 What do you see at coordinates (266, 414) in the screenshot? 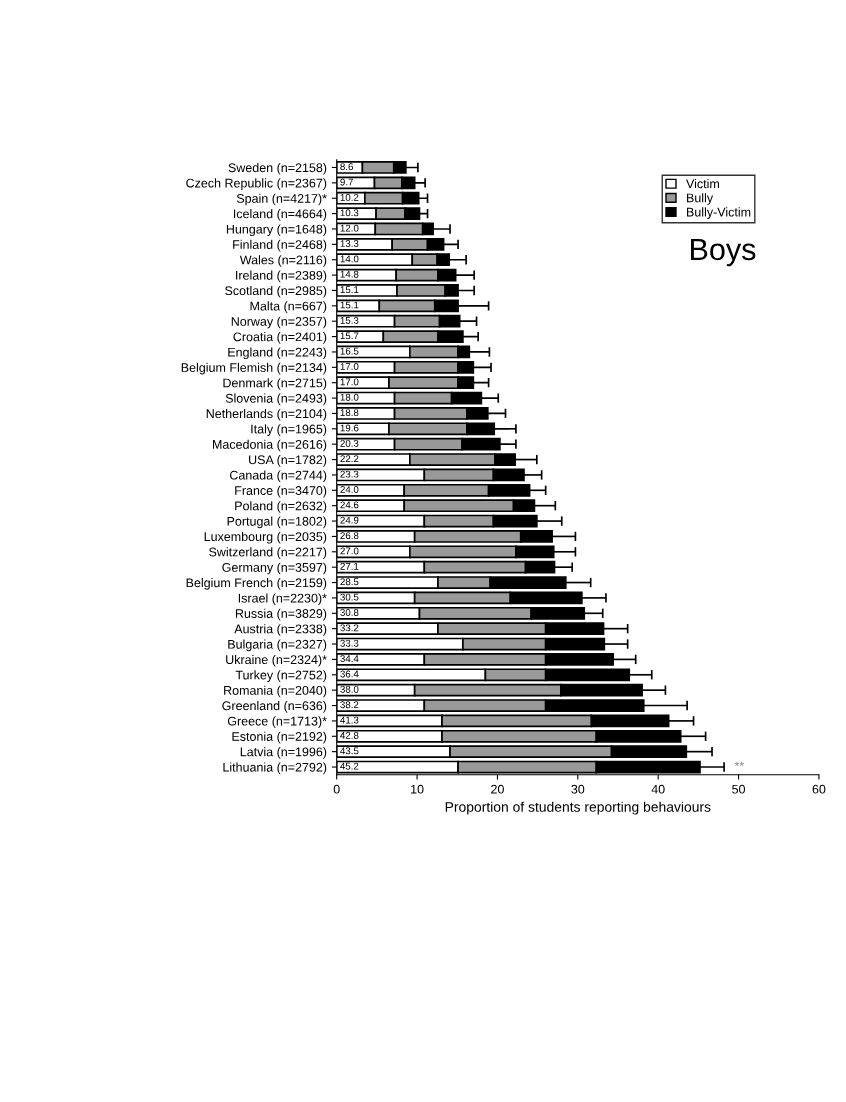
I see `y-tick-label: Netherlands (n=2104)` at bounding box center [266, 414].